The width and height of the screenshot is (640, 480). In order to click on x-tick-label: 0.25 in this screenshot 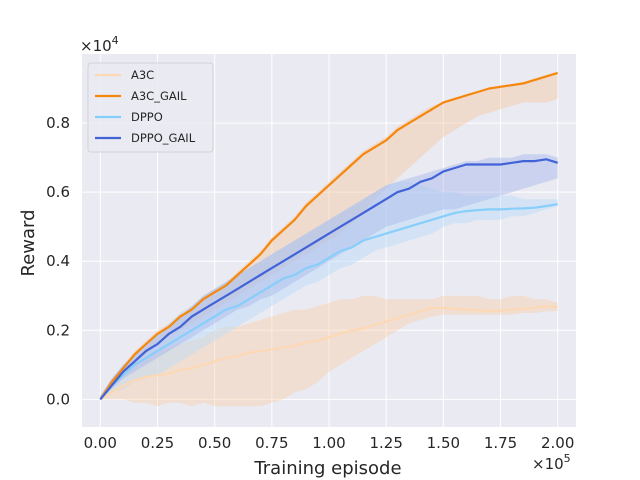, I will do `click(157, 443)`.